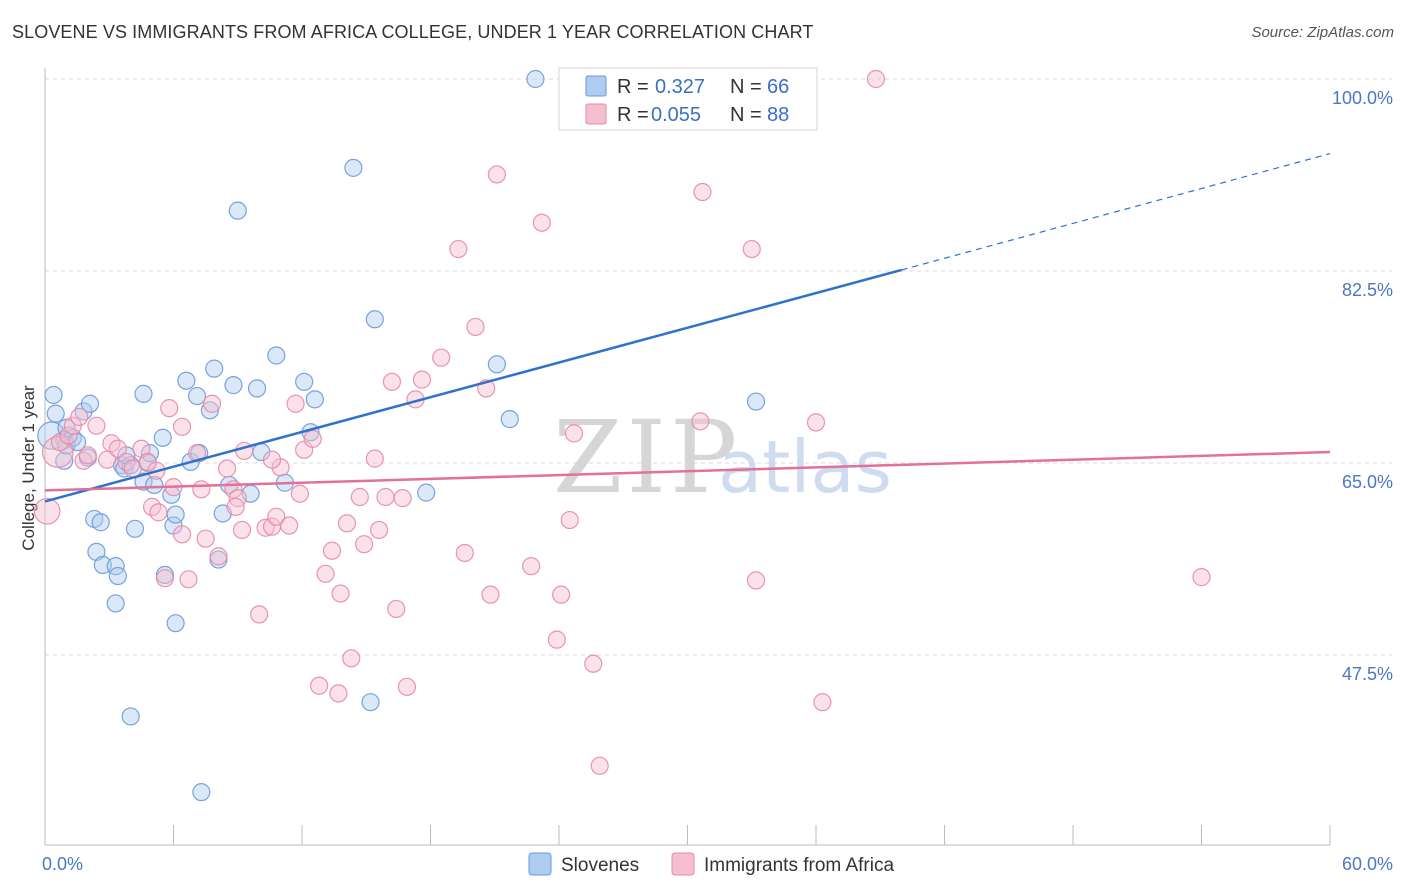 The width and height of the screenshot is (1406, 892). Describe the element at coordinates (676, 115) in the screenshot. I see `legend-r-value-immigrants: 0.055` at that location.